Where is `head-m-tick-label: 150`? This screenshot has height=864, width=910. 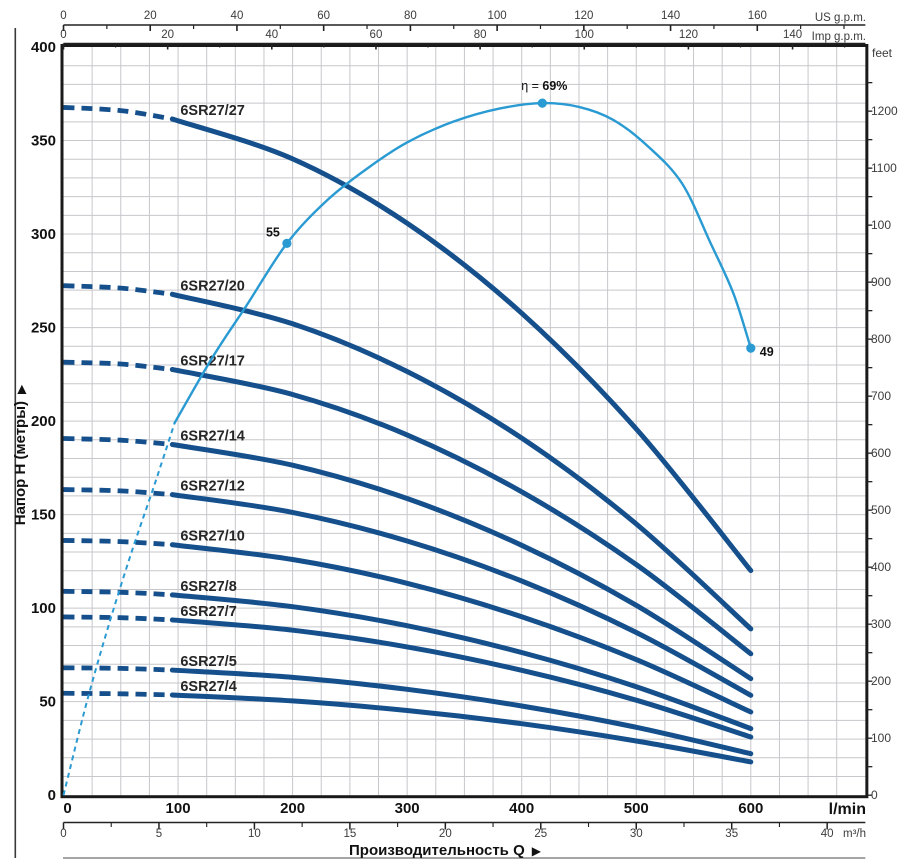 head-m-tick-label: 150 is located at coordinates (43, 515).